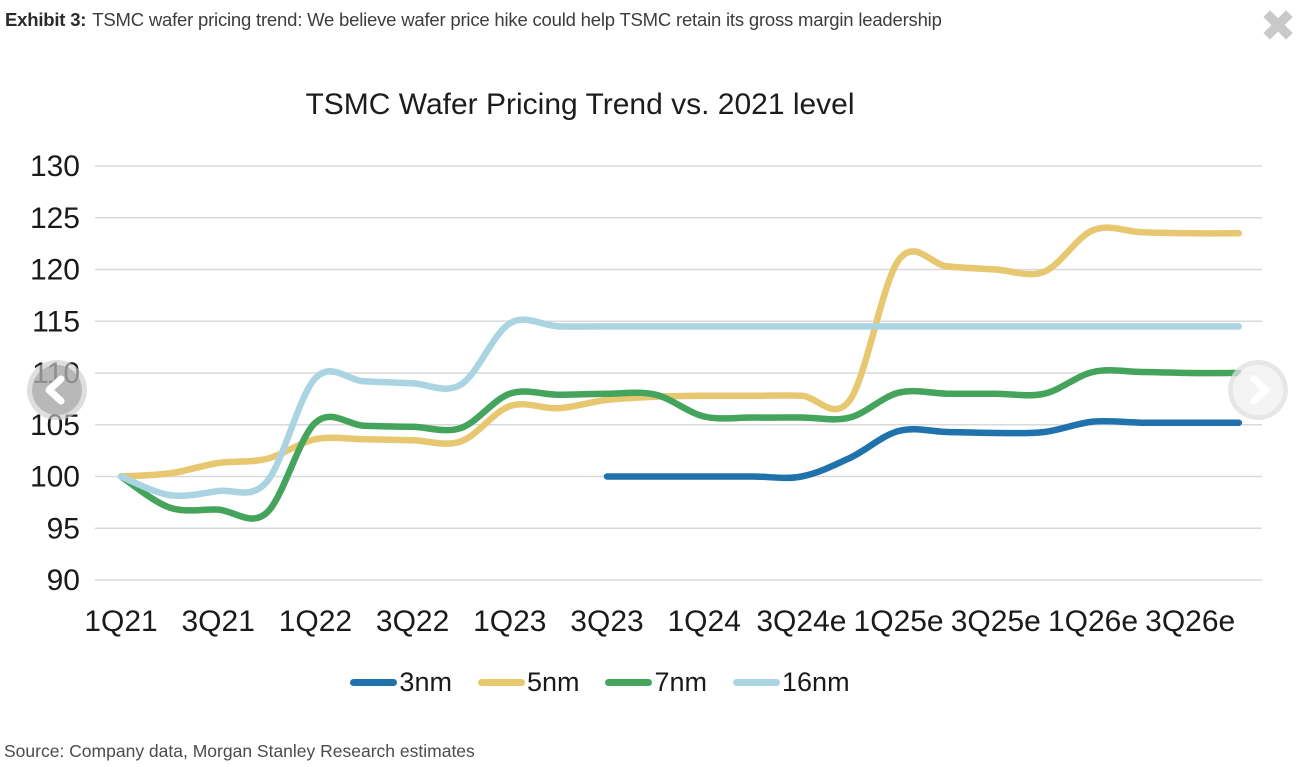 The image size is (1311, 767). I want to click on y-axis-tick-label: 100, so click(55, 477).